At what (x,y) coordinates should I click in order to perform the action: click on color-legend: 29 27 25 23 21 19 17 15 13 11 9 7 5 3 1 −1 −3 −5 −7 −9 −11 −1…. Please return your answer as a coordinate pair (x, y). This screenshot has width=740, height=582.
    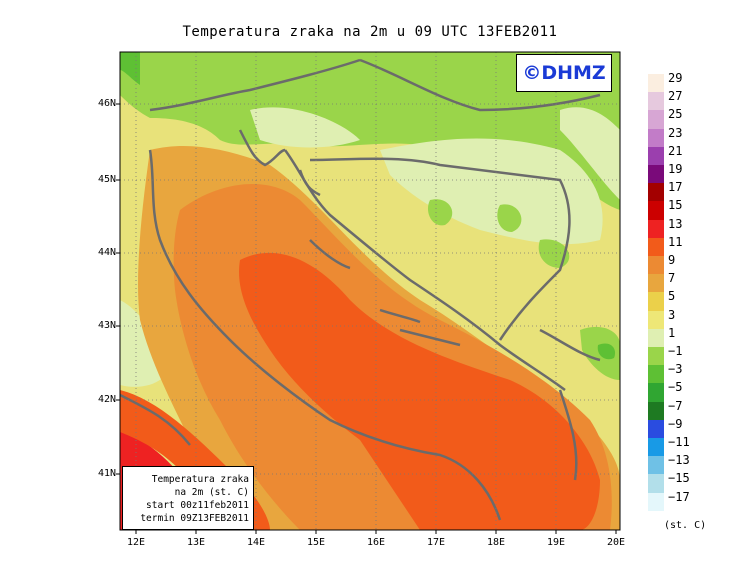
    Looking at the image, I should click on (693, 292).